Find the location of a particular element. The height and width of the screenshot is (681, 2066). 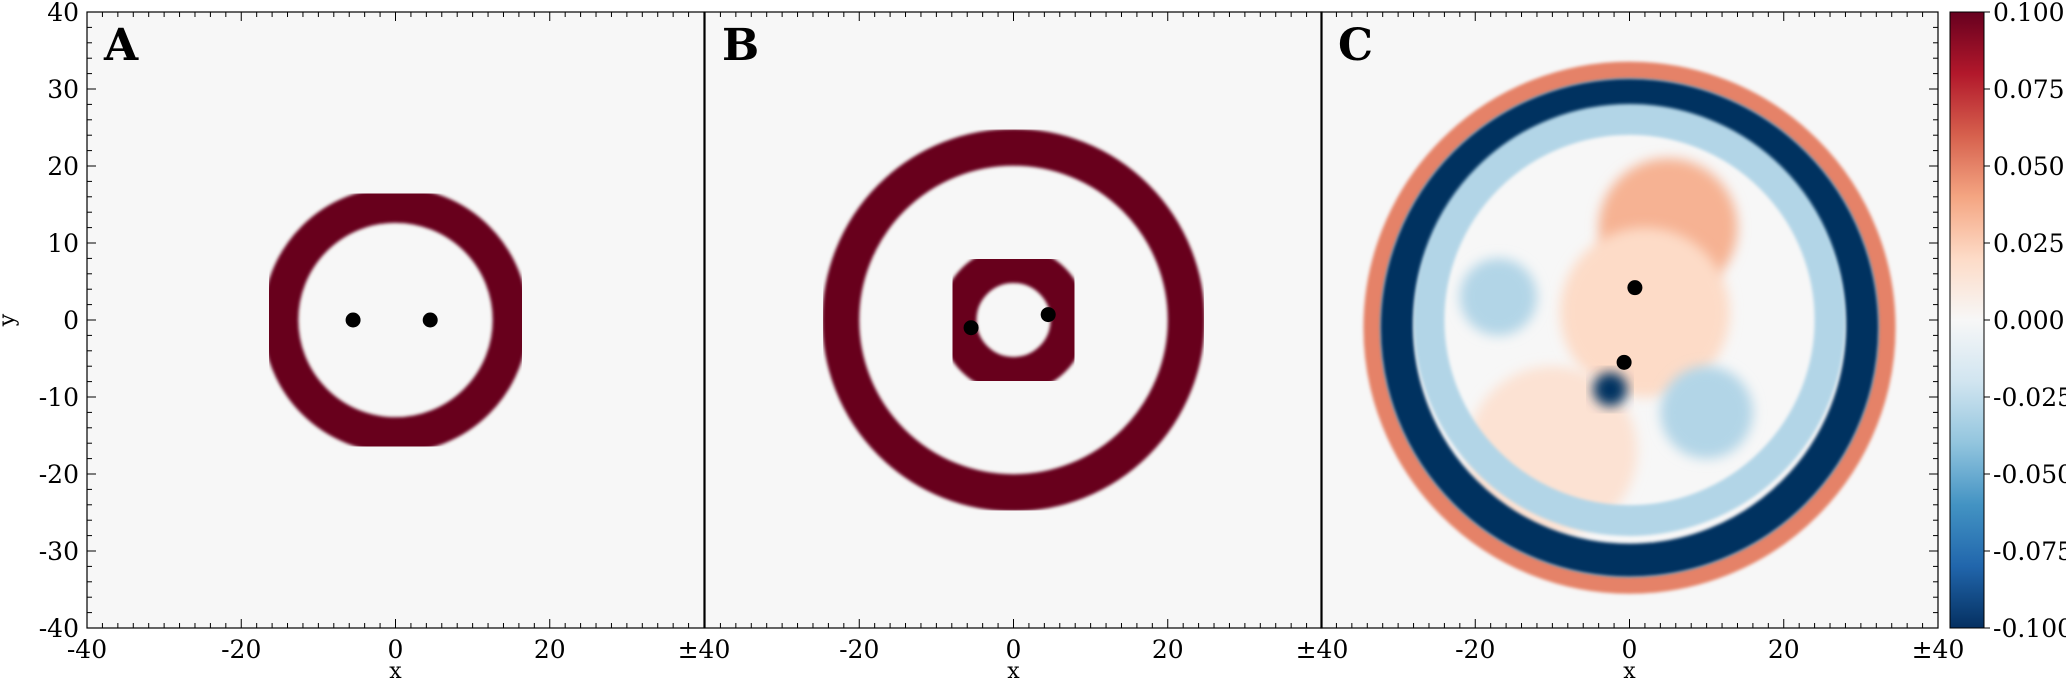

y-tick-label: 10 is located at coordinates (63, 243).